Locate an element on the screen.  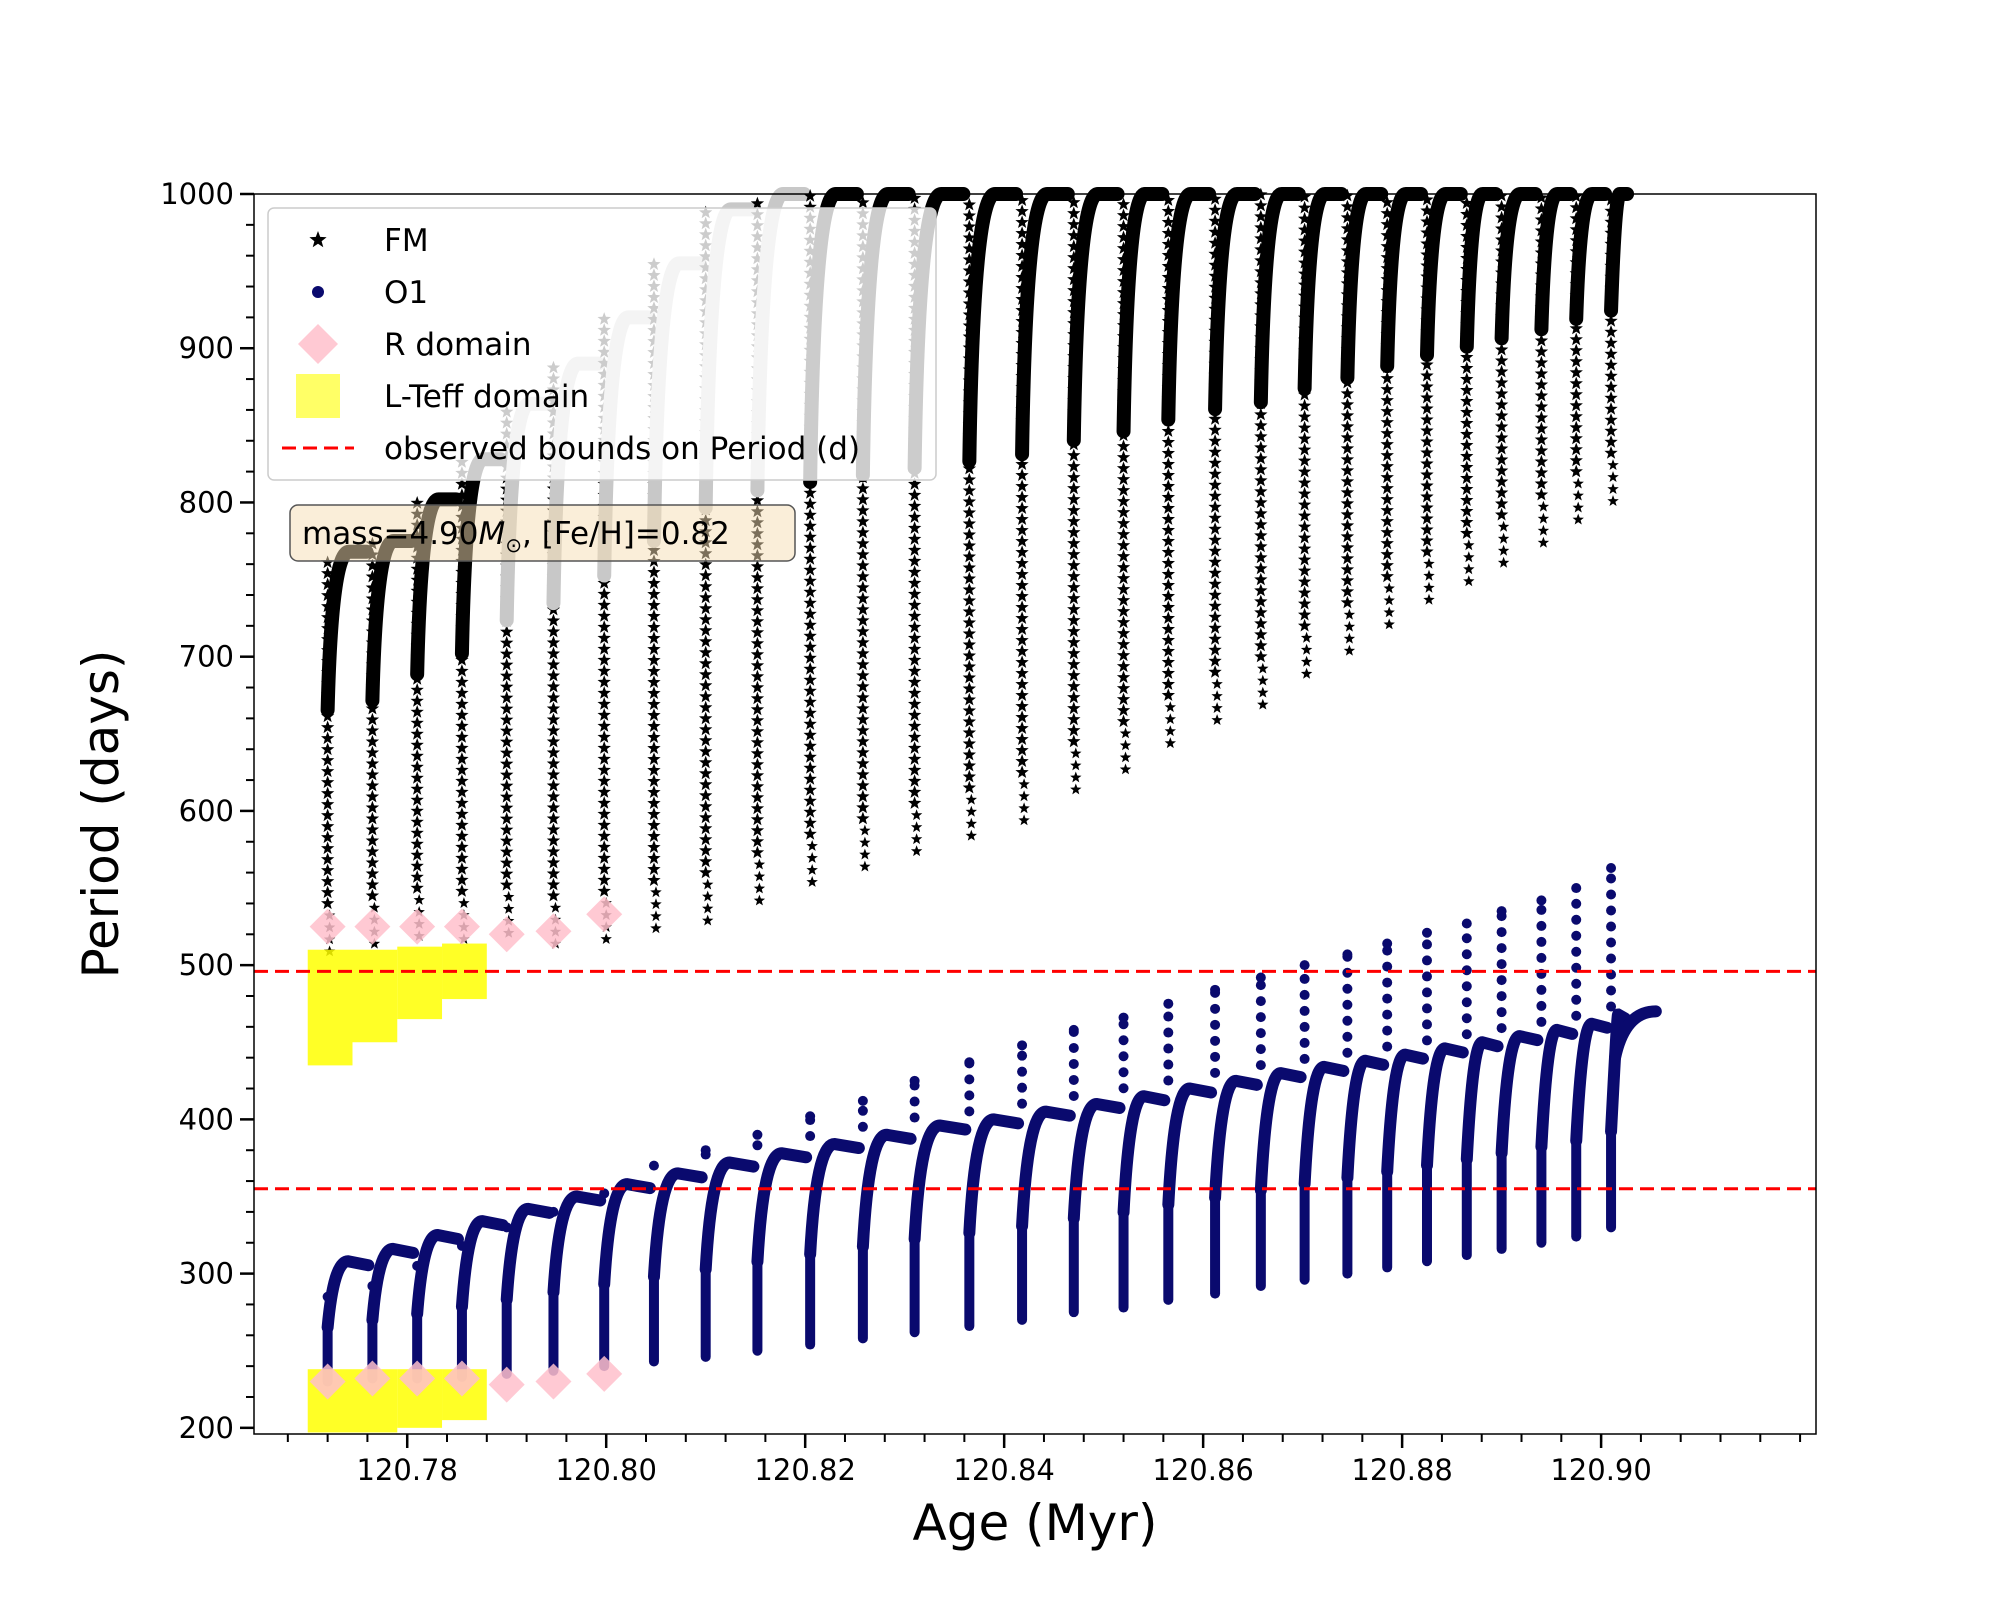
legend-entry: R domain is located at coordinates (415, 344).